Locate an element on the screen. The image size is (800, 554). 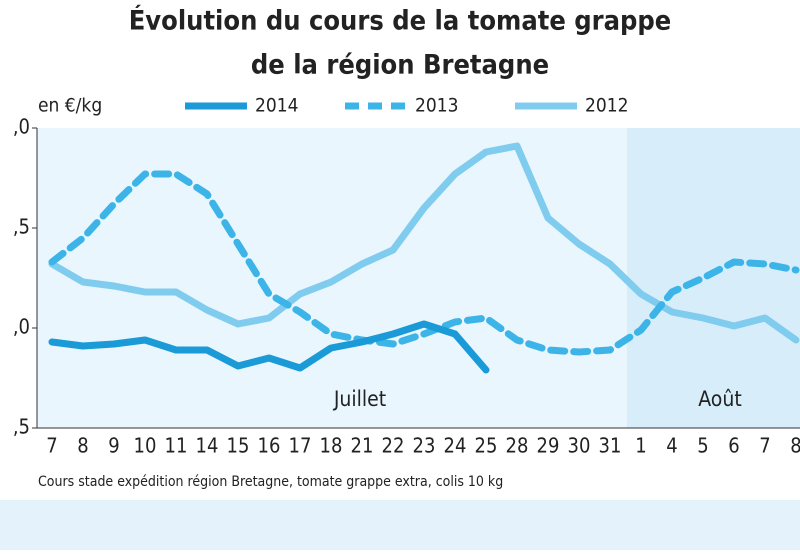
month-label: Août is located at coordinates (720, 399).